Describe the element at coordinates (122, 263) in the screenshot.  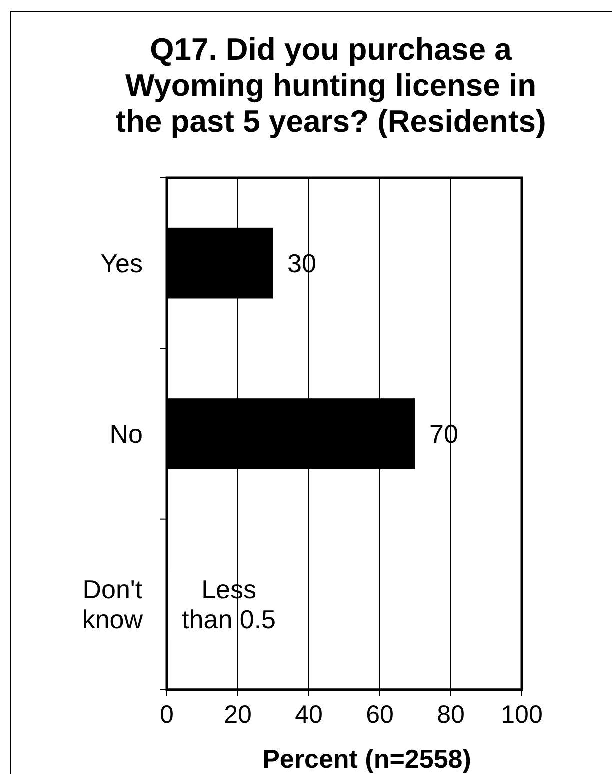
I see `y-tick-label: Yes` at that location.